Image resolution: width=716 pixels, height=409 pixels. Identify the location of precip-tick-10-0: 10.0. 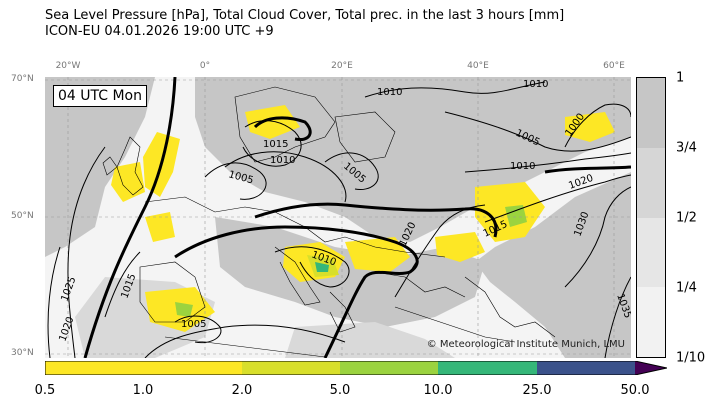
(438, 390).